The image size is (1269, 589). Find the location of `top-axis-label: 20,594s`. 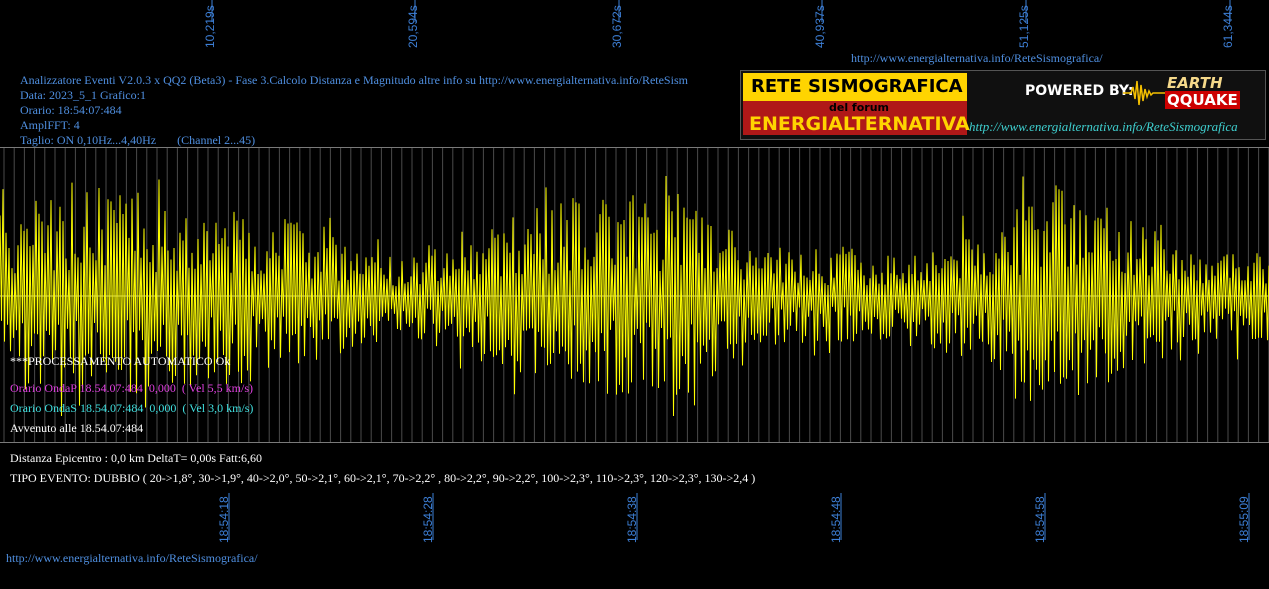

top-axis-label: 20,594s is located at coordinates (413, 26).